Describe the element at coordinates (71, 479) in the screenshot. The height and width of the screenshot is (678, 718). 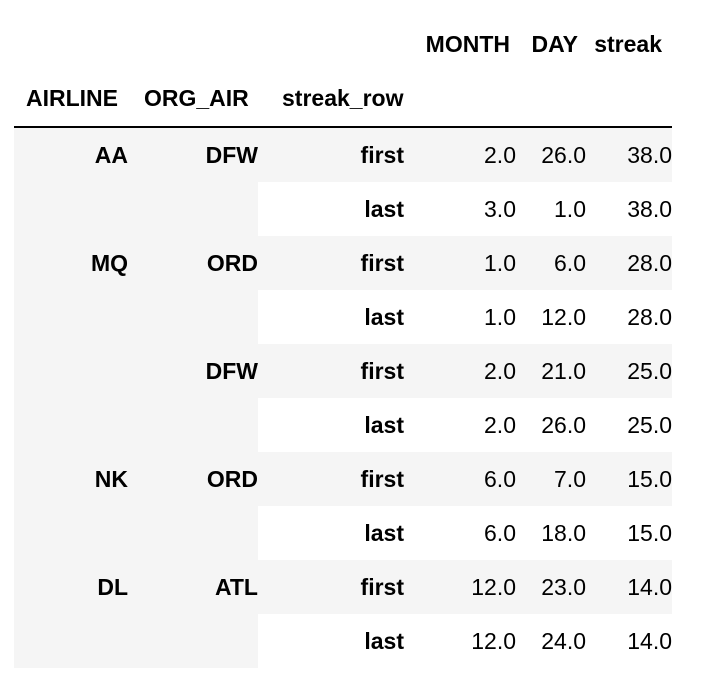
I see `index-airline: NK` at that location.